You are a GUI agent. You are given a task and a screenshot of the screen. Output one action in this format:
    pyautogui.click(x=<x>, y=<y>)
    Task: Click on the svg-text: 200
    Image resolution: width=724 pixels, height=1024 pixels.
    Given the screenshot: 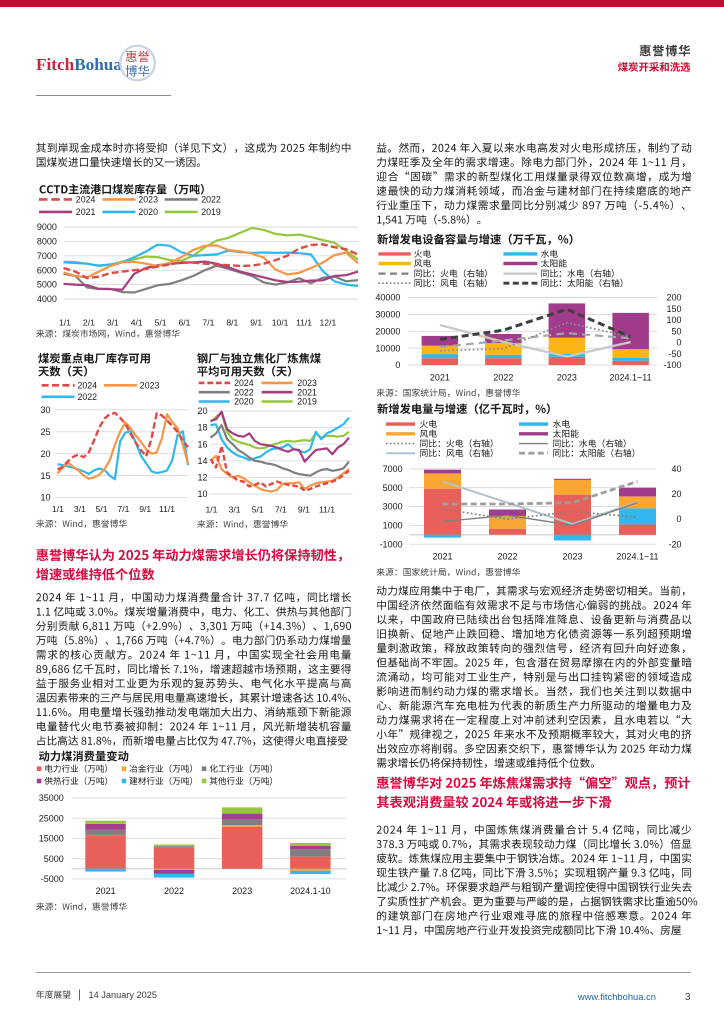 What is the action you would take?
    pyautogui.click(x=673, y=298)
    